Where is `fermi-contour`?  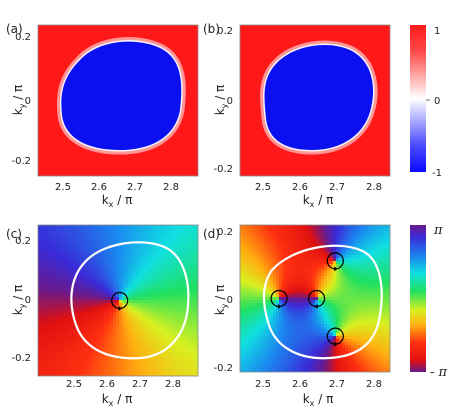
fermi-contour is located at coordinates (130, 300).